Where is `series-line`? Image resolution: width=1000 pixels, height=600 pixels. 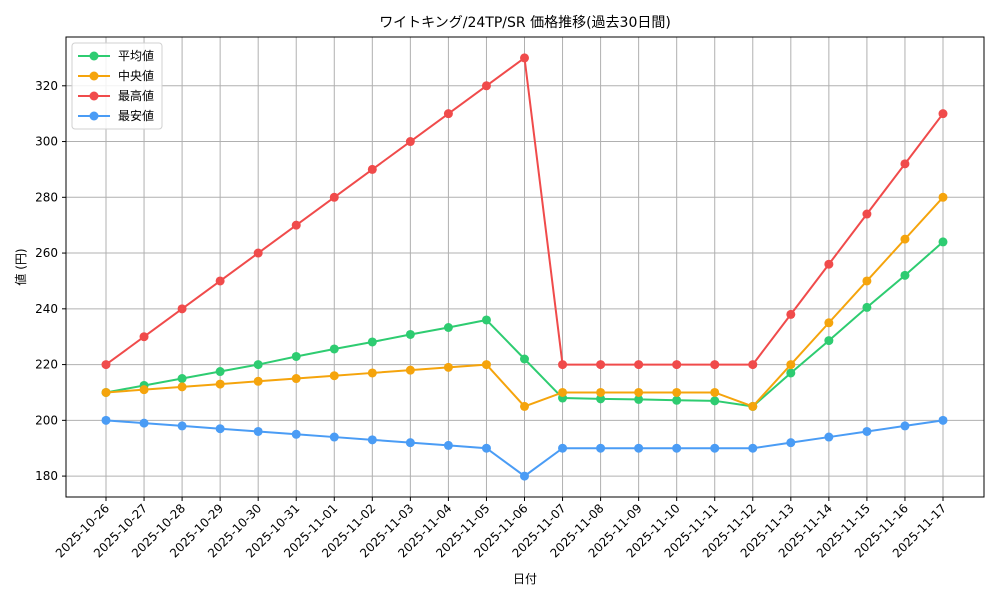 series-line is located at coordinates (524, 448).